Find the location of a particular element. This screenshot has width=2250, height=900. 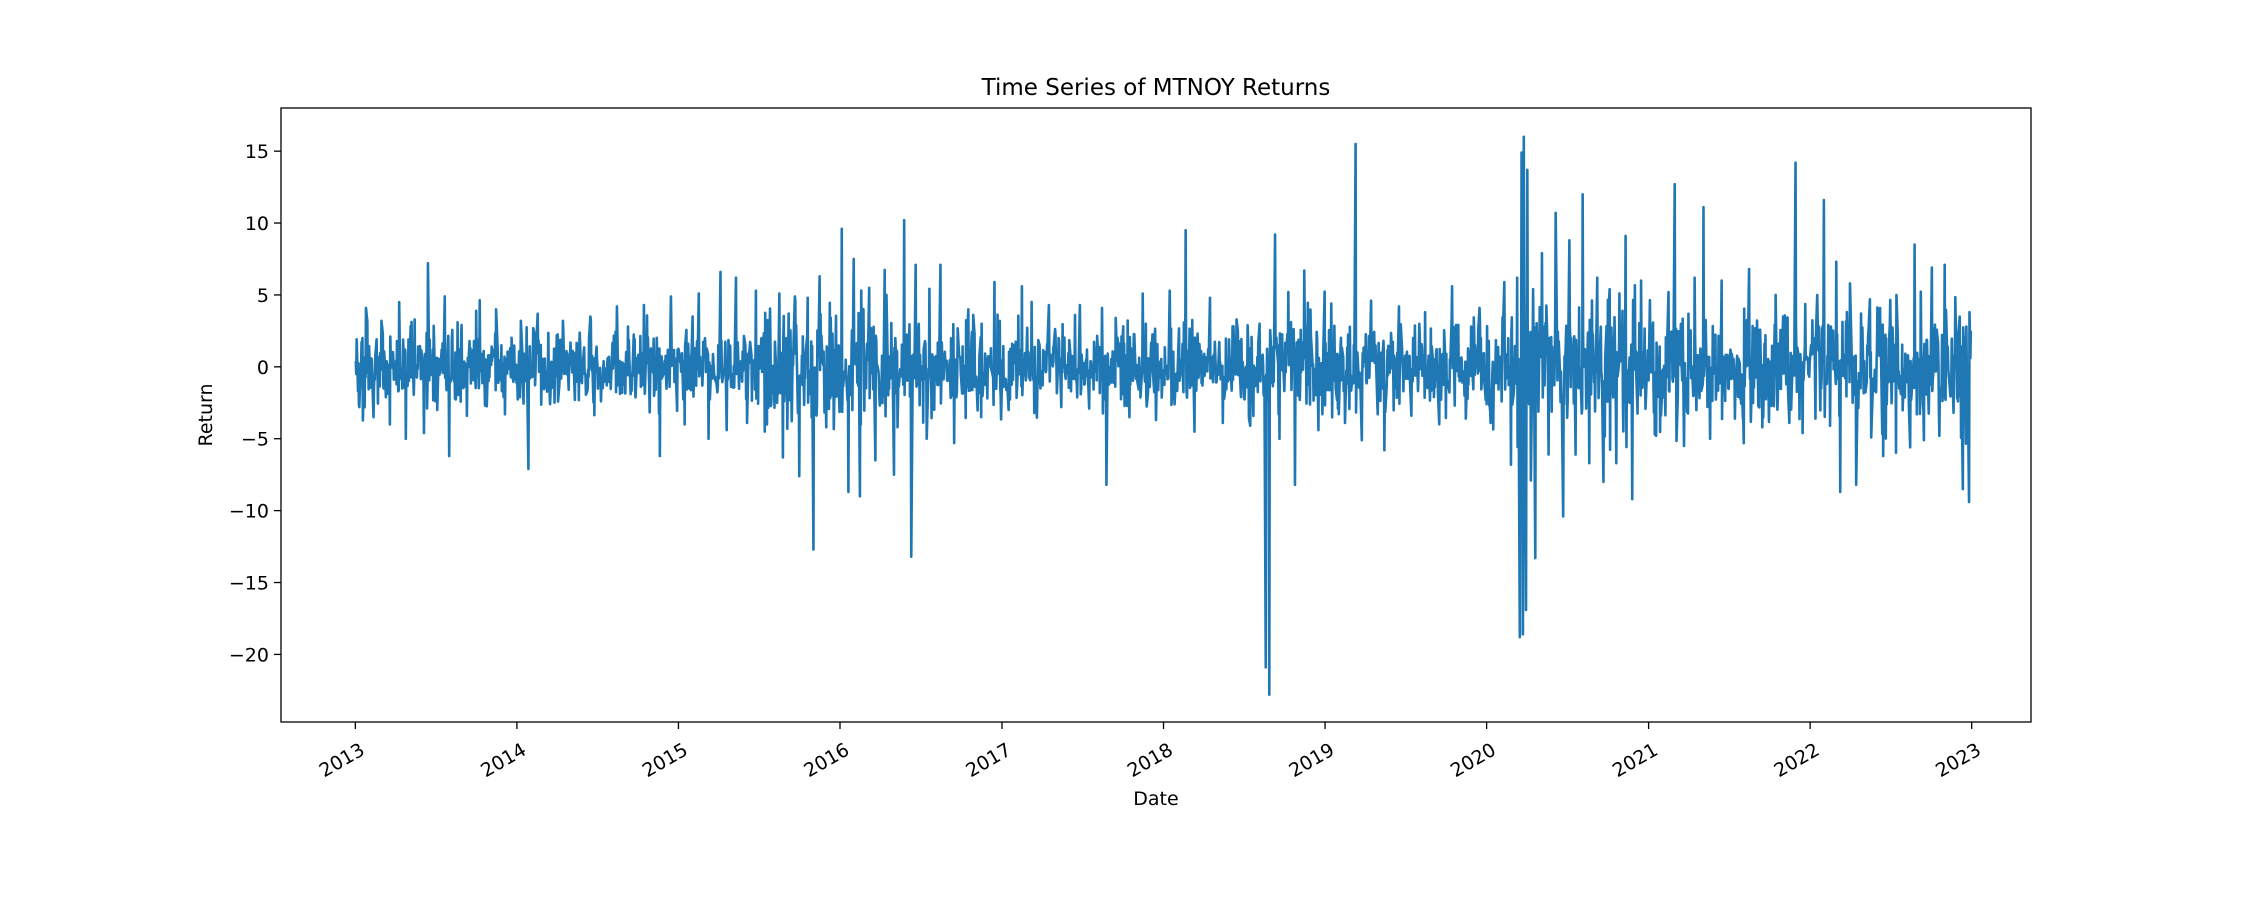

y-tick-label: −10 is located at coordinates (249, 512).